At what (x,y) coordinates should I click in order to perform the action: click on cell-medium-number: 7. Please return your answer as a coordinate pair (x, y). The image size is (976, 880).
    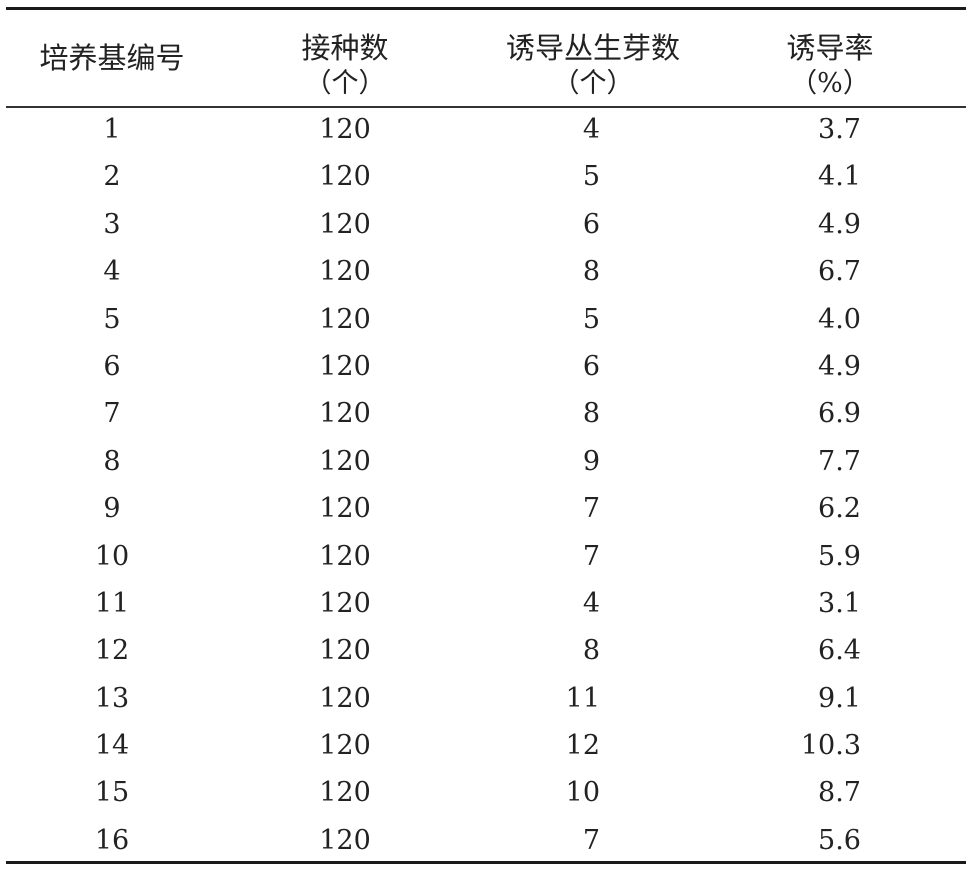
    Looking at the image, I should click on (112, 414).